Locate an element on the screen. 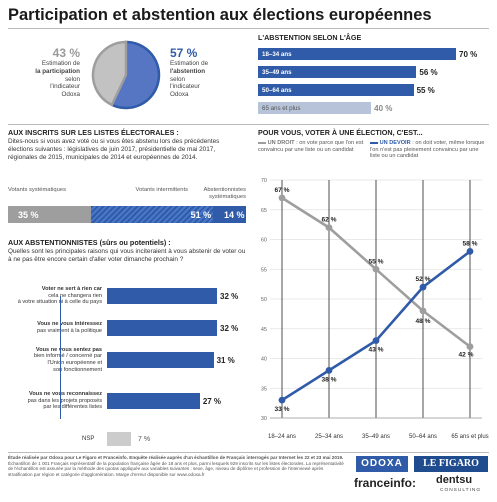 This screenshot has width=497, height=502. data-label: 62 % is located at coordinates (328, 220).